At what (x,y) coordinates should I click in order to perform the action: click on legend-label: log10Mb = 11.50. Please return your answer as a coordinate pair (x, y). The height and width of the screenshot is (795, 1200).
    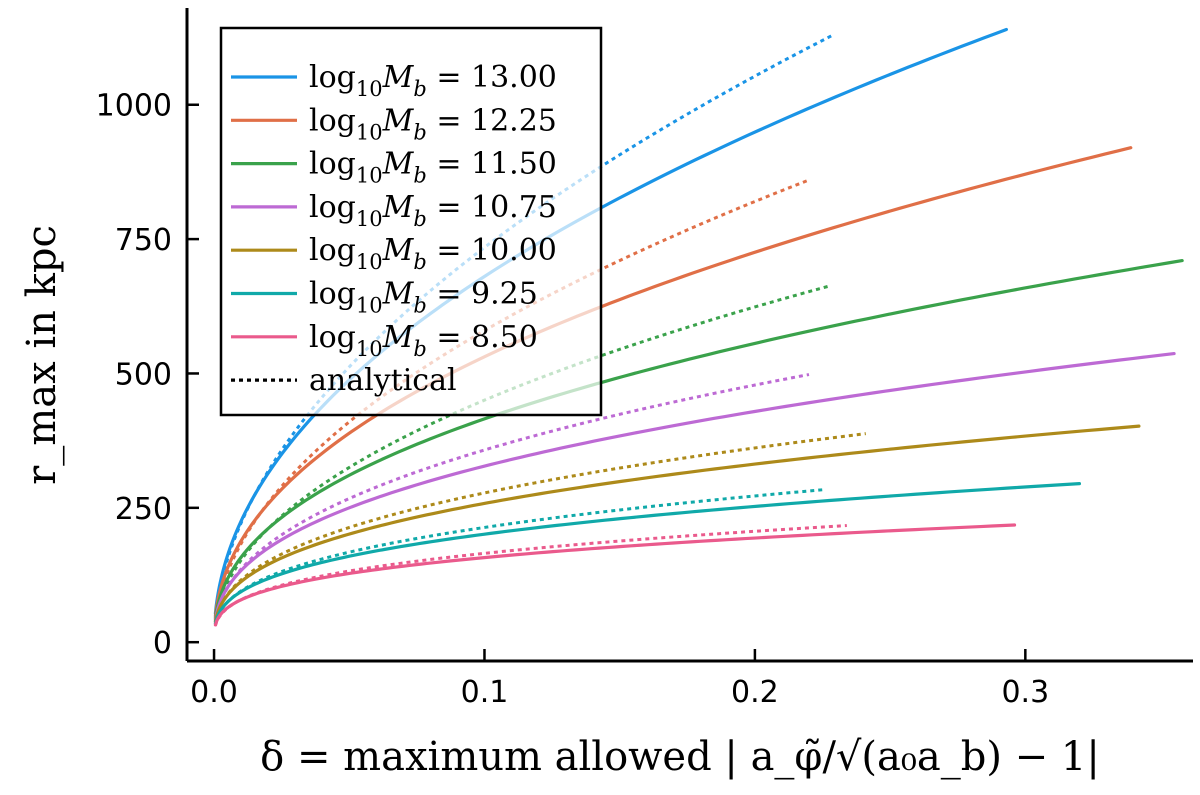
    Looking at the image, I should click on (433, 167).